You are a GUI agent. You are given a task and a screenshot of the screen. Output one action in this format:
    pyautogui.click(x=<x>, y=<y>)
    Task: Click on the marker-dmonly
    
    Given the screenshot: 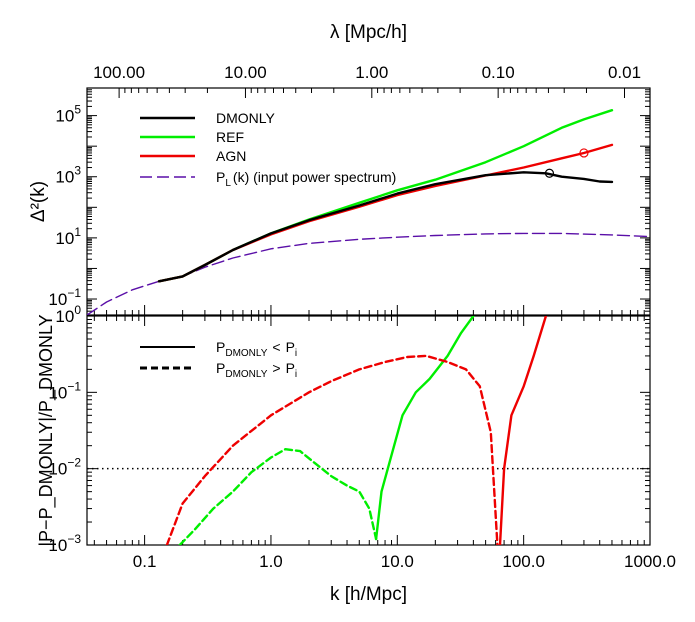 What is the action you would take?
    pyautogui.click(x=549, y=173)
    